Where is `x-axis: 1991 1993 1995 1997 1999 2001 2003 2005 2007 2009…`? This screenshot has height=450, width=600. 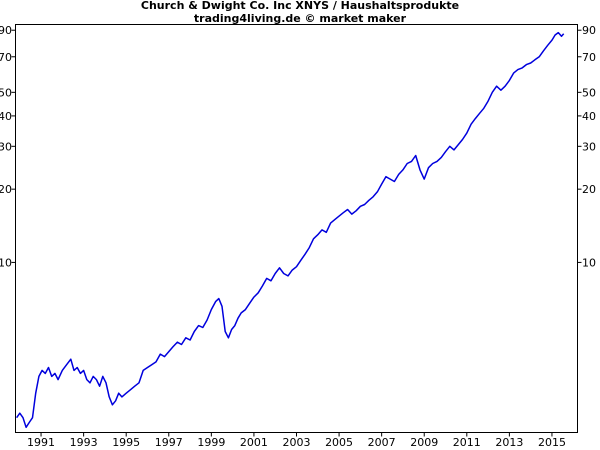 x-axis: 1991 1993 1995 1997 1999 2001 2003 2005 2007 2009… is located at coordinates (296, 440).